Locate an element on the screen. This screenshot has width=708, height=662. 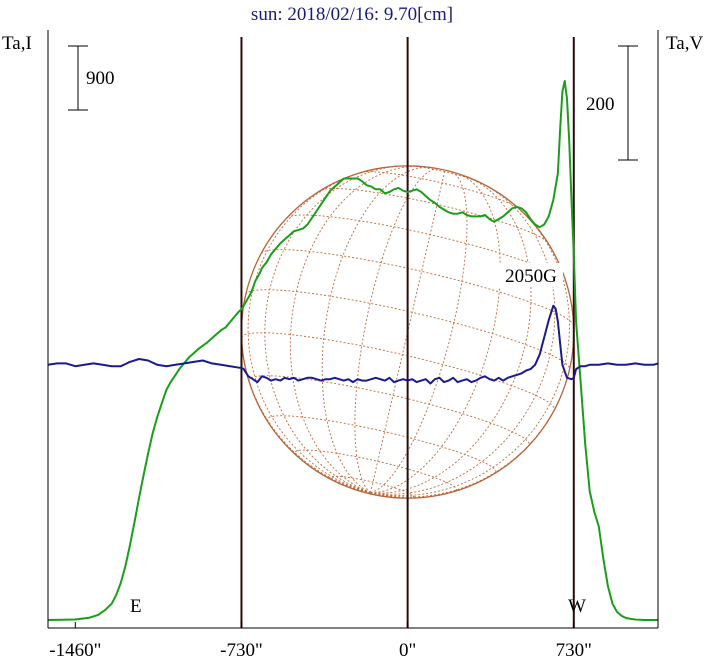
right-scale-bar: 200 is located at coordinates (612, 103).